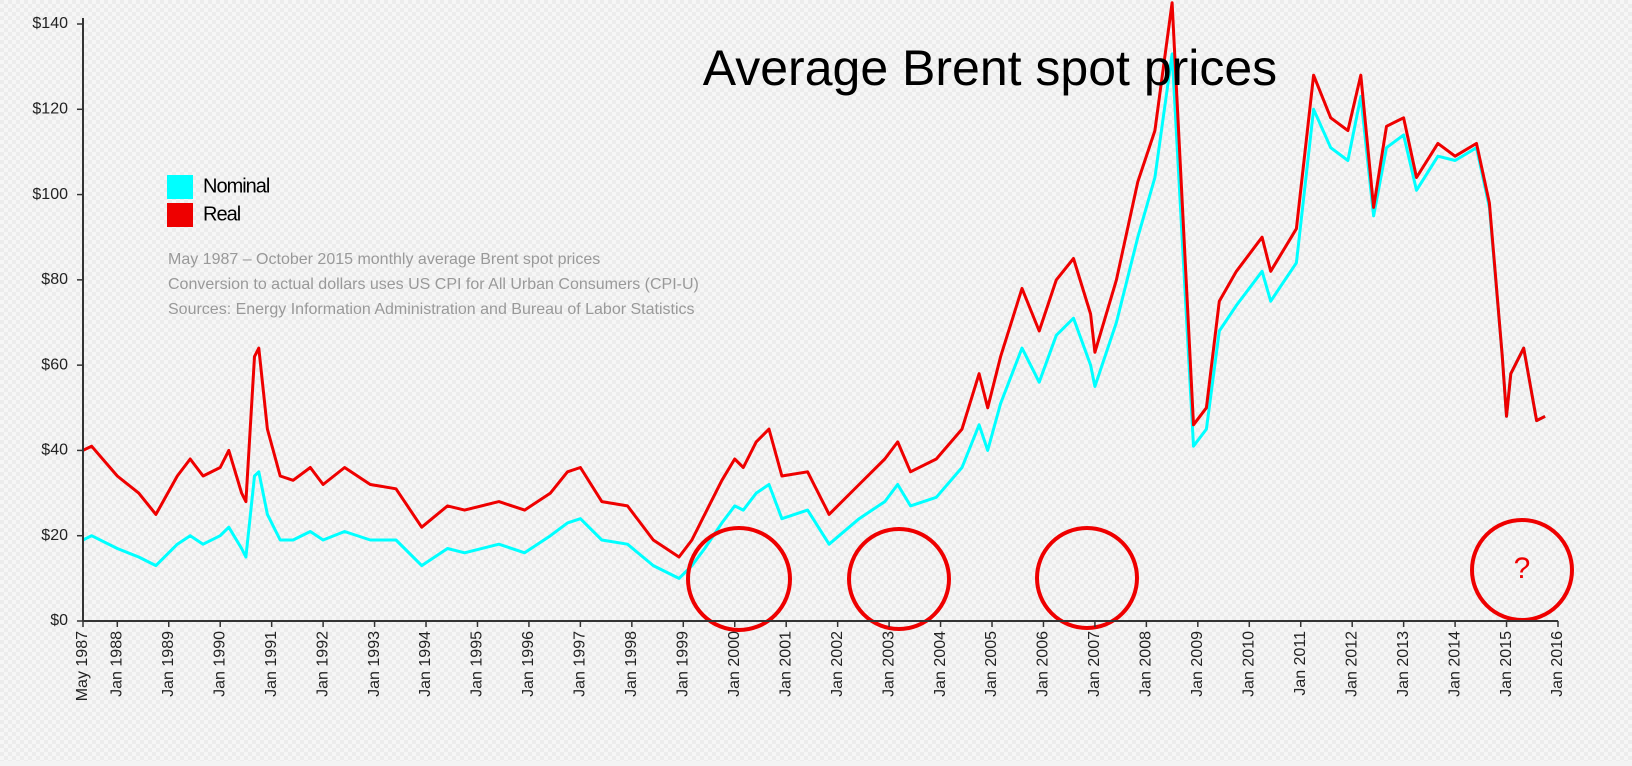 This screenshot has height=766, width=1632. I want to click on y-tick-label: $120, so click(50, 109).